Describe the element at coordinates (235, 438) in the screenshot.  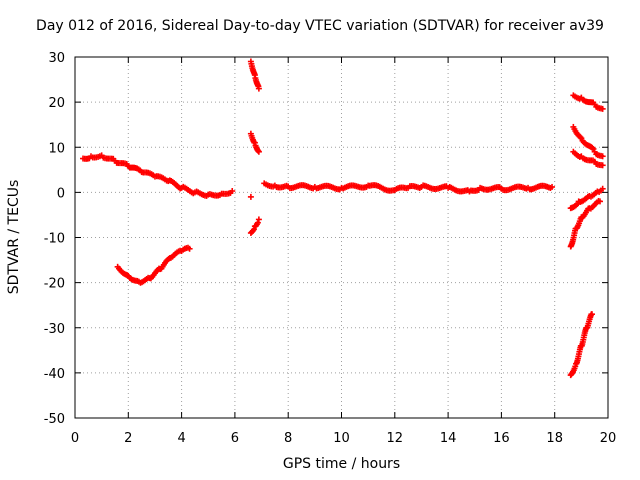
I see `x-tick-label: 6` at that location.